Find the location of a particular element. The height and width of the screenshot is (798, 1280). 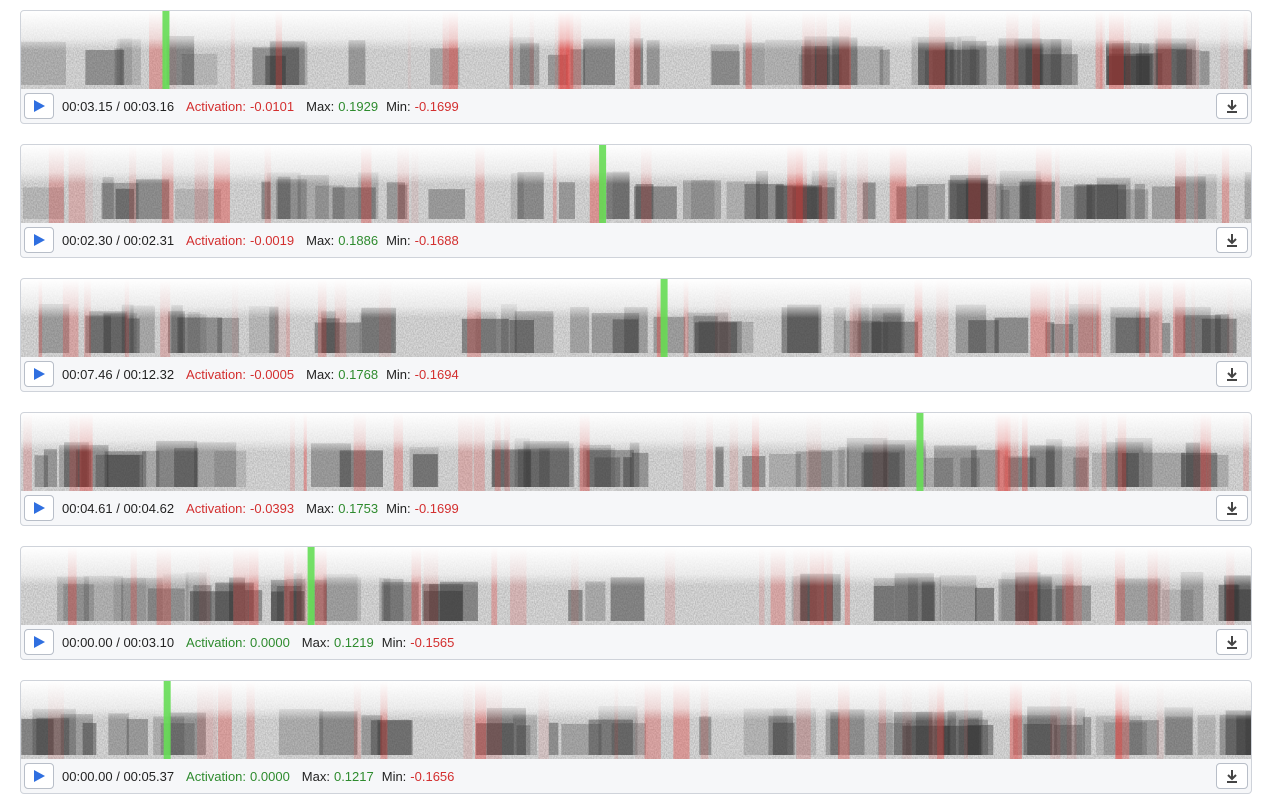

activation-value: -0.0005 is located at coordinates (272, 374).